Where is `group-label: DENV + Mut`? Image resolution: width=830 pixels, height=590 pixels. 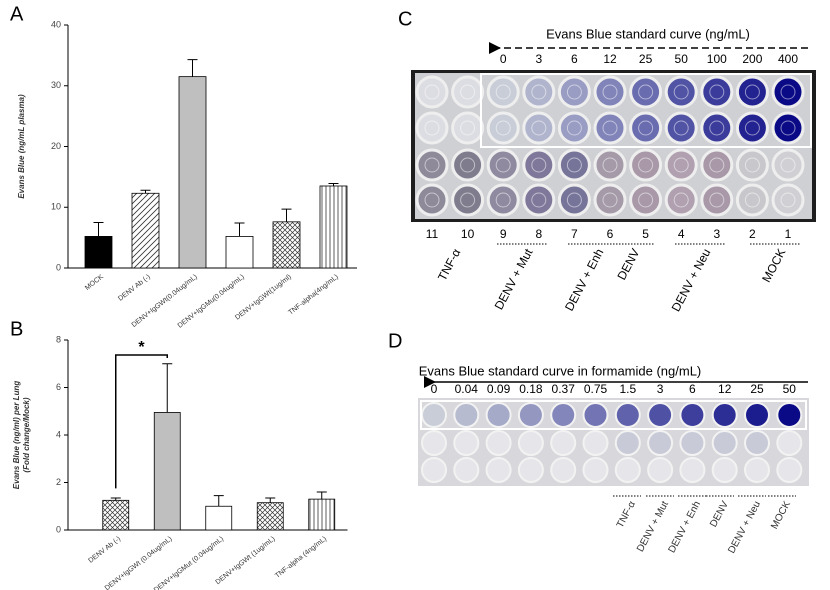
group-label: DENV + Mut is located at coordinates (653, 526).